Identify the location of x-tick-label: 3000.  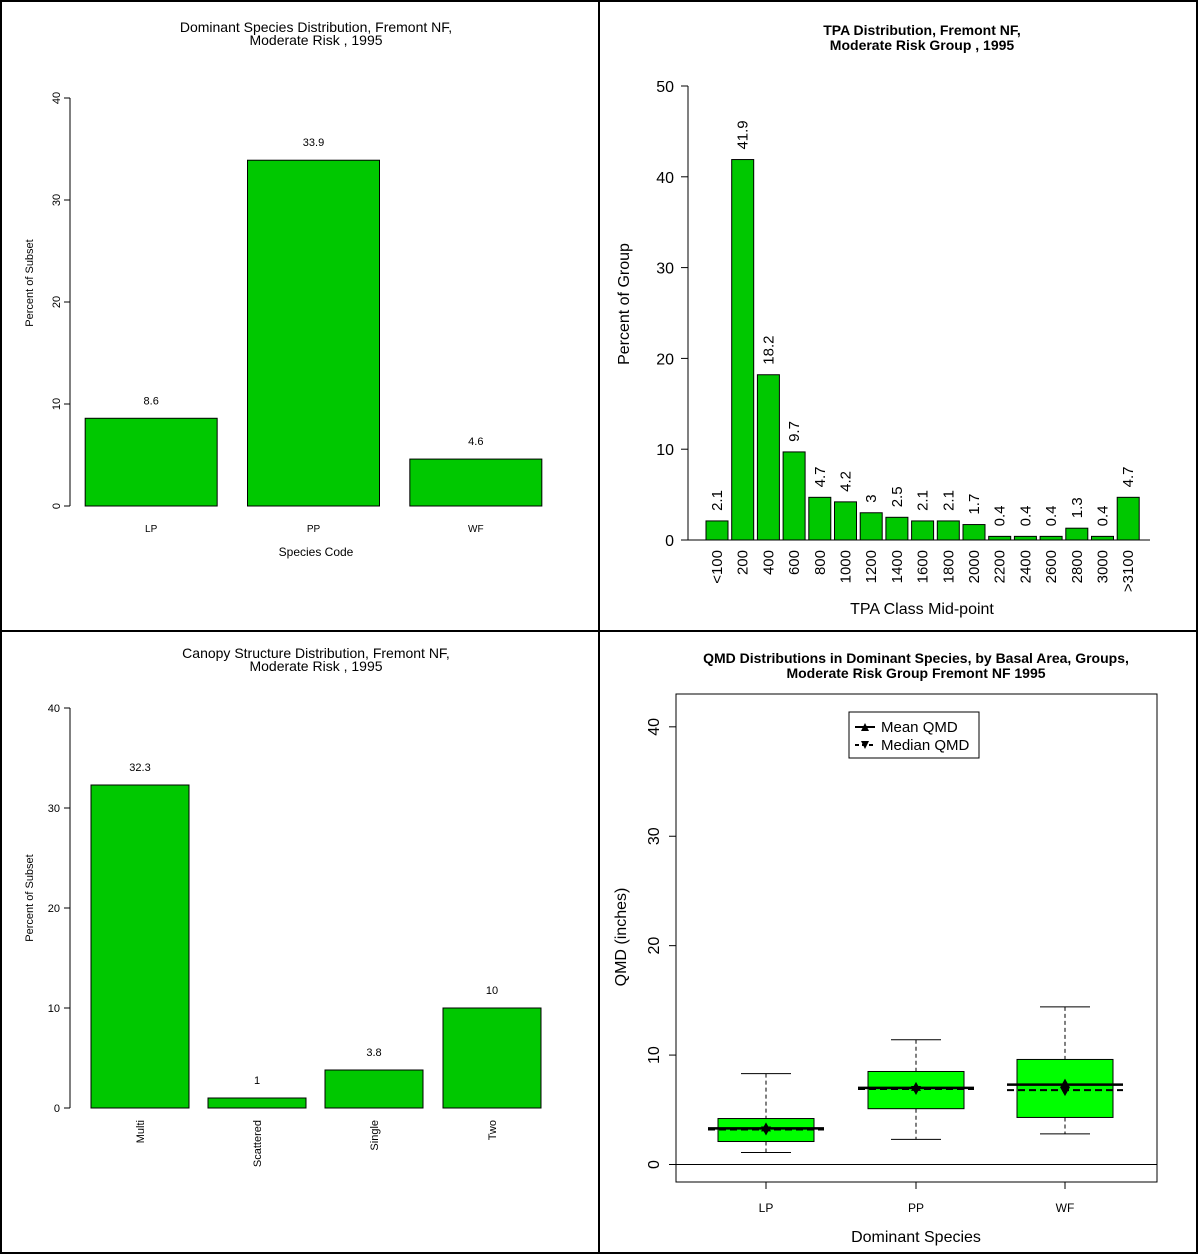
(1103, 566).